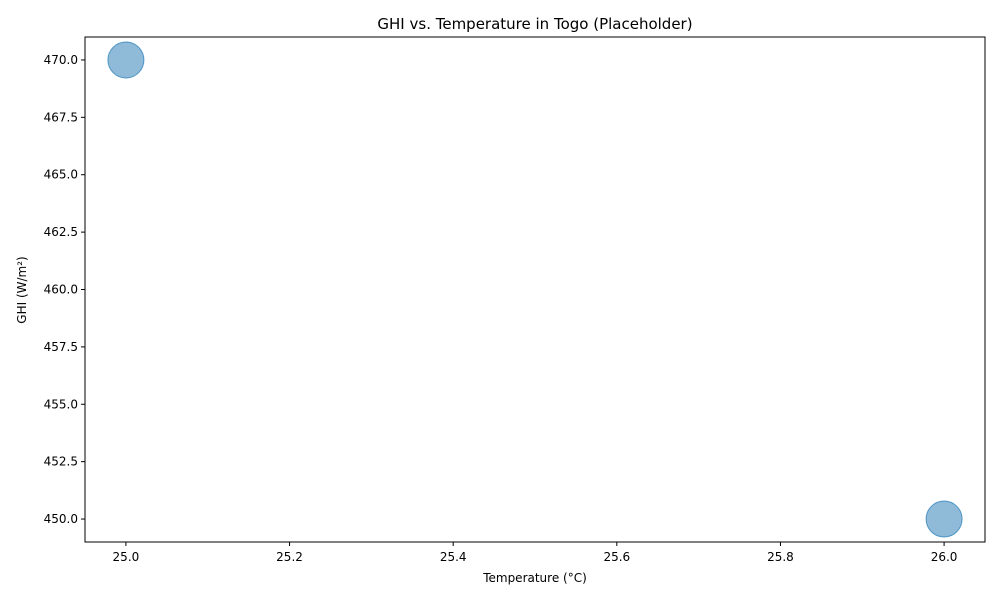 The height and width of the screenshot is (600, 1000). I want to click on x-tick-label: 25.6, so click(616, 557).